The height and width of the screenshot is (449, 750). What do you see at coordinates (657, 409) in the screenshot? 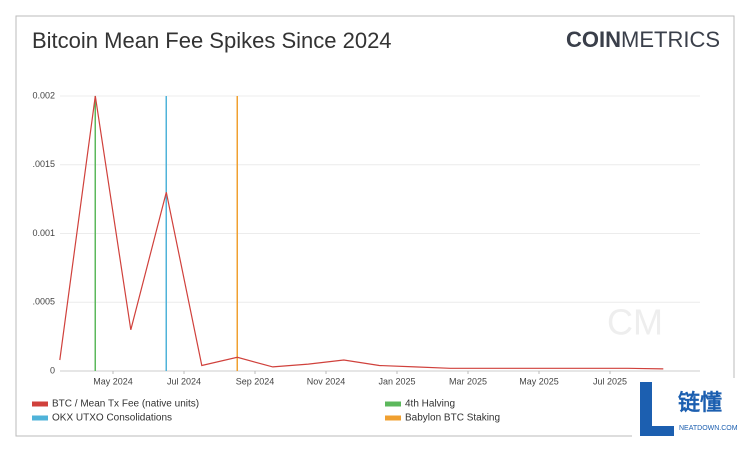
I see `logo-shape` at bounding box center [657, 409].